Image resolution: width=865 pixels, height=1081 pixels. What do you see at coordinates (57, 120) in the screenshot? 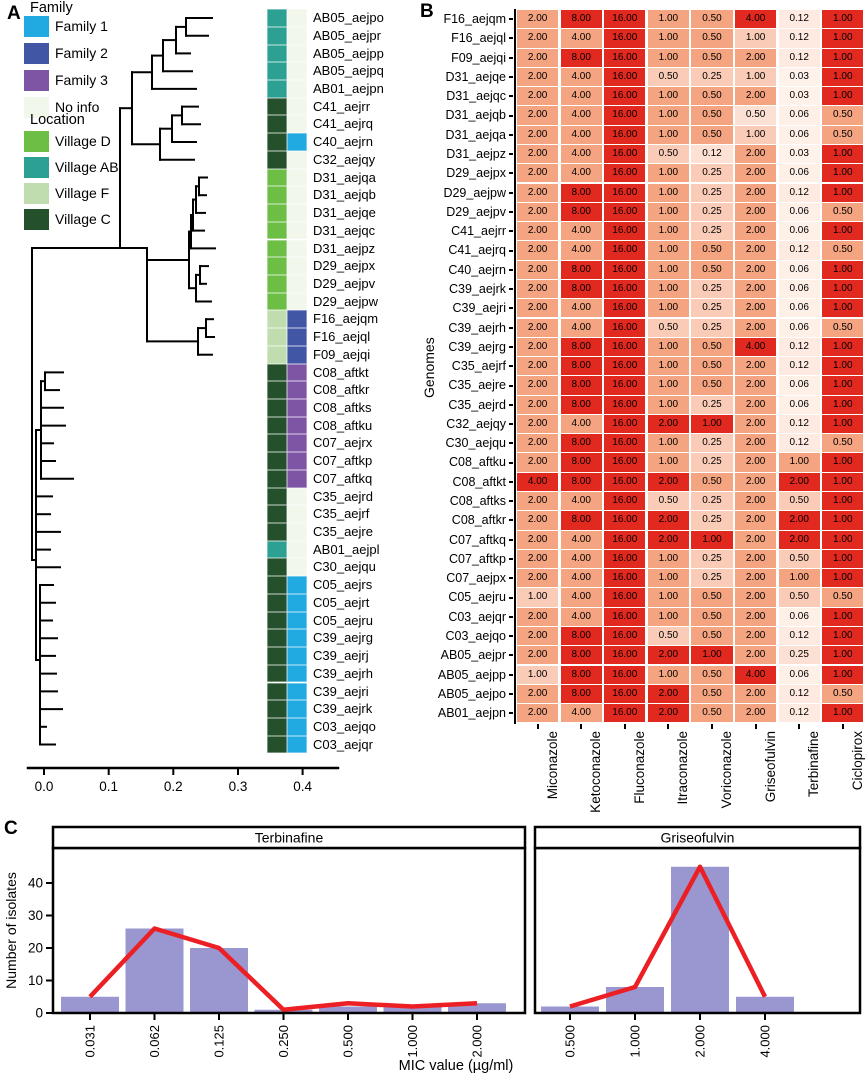
I see `legend-location-title: Location` at bounding box center [57, 120].